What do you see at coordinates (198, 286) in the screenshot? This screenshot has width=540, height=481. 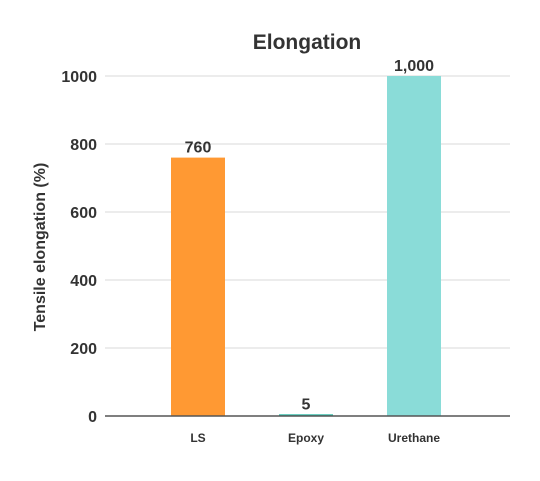 I see `bar-ls` at bounding box center [198, 286].